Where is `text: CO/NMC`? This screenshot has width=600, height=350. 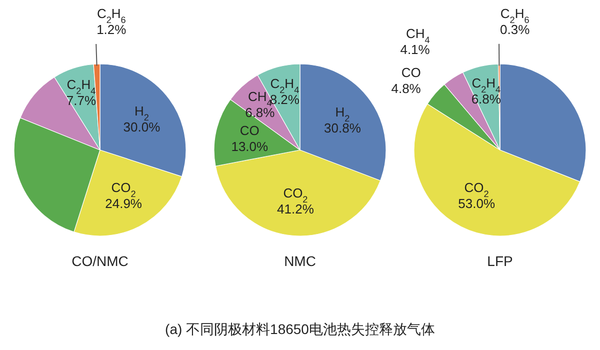 text: CO/NMC is located at coordinates (100, 261).